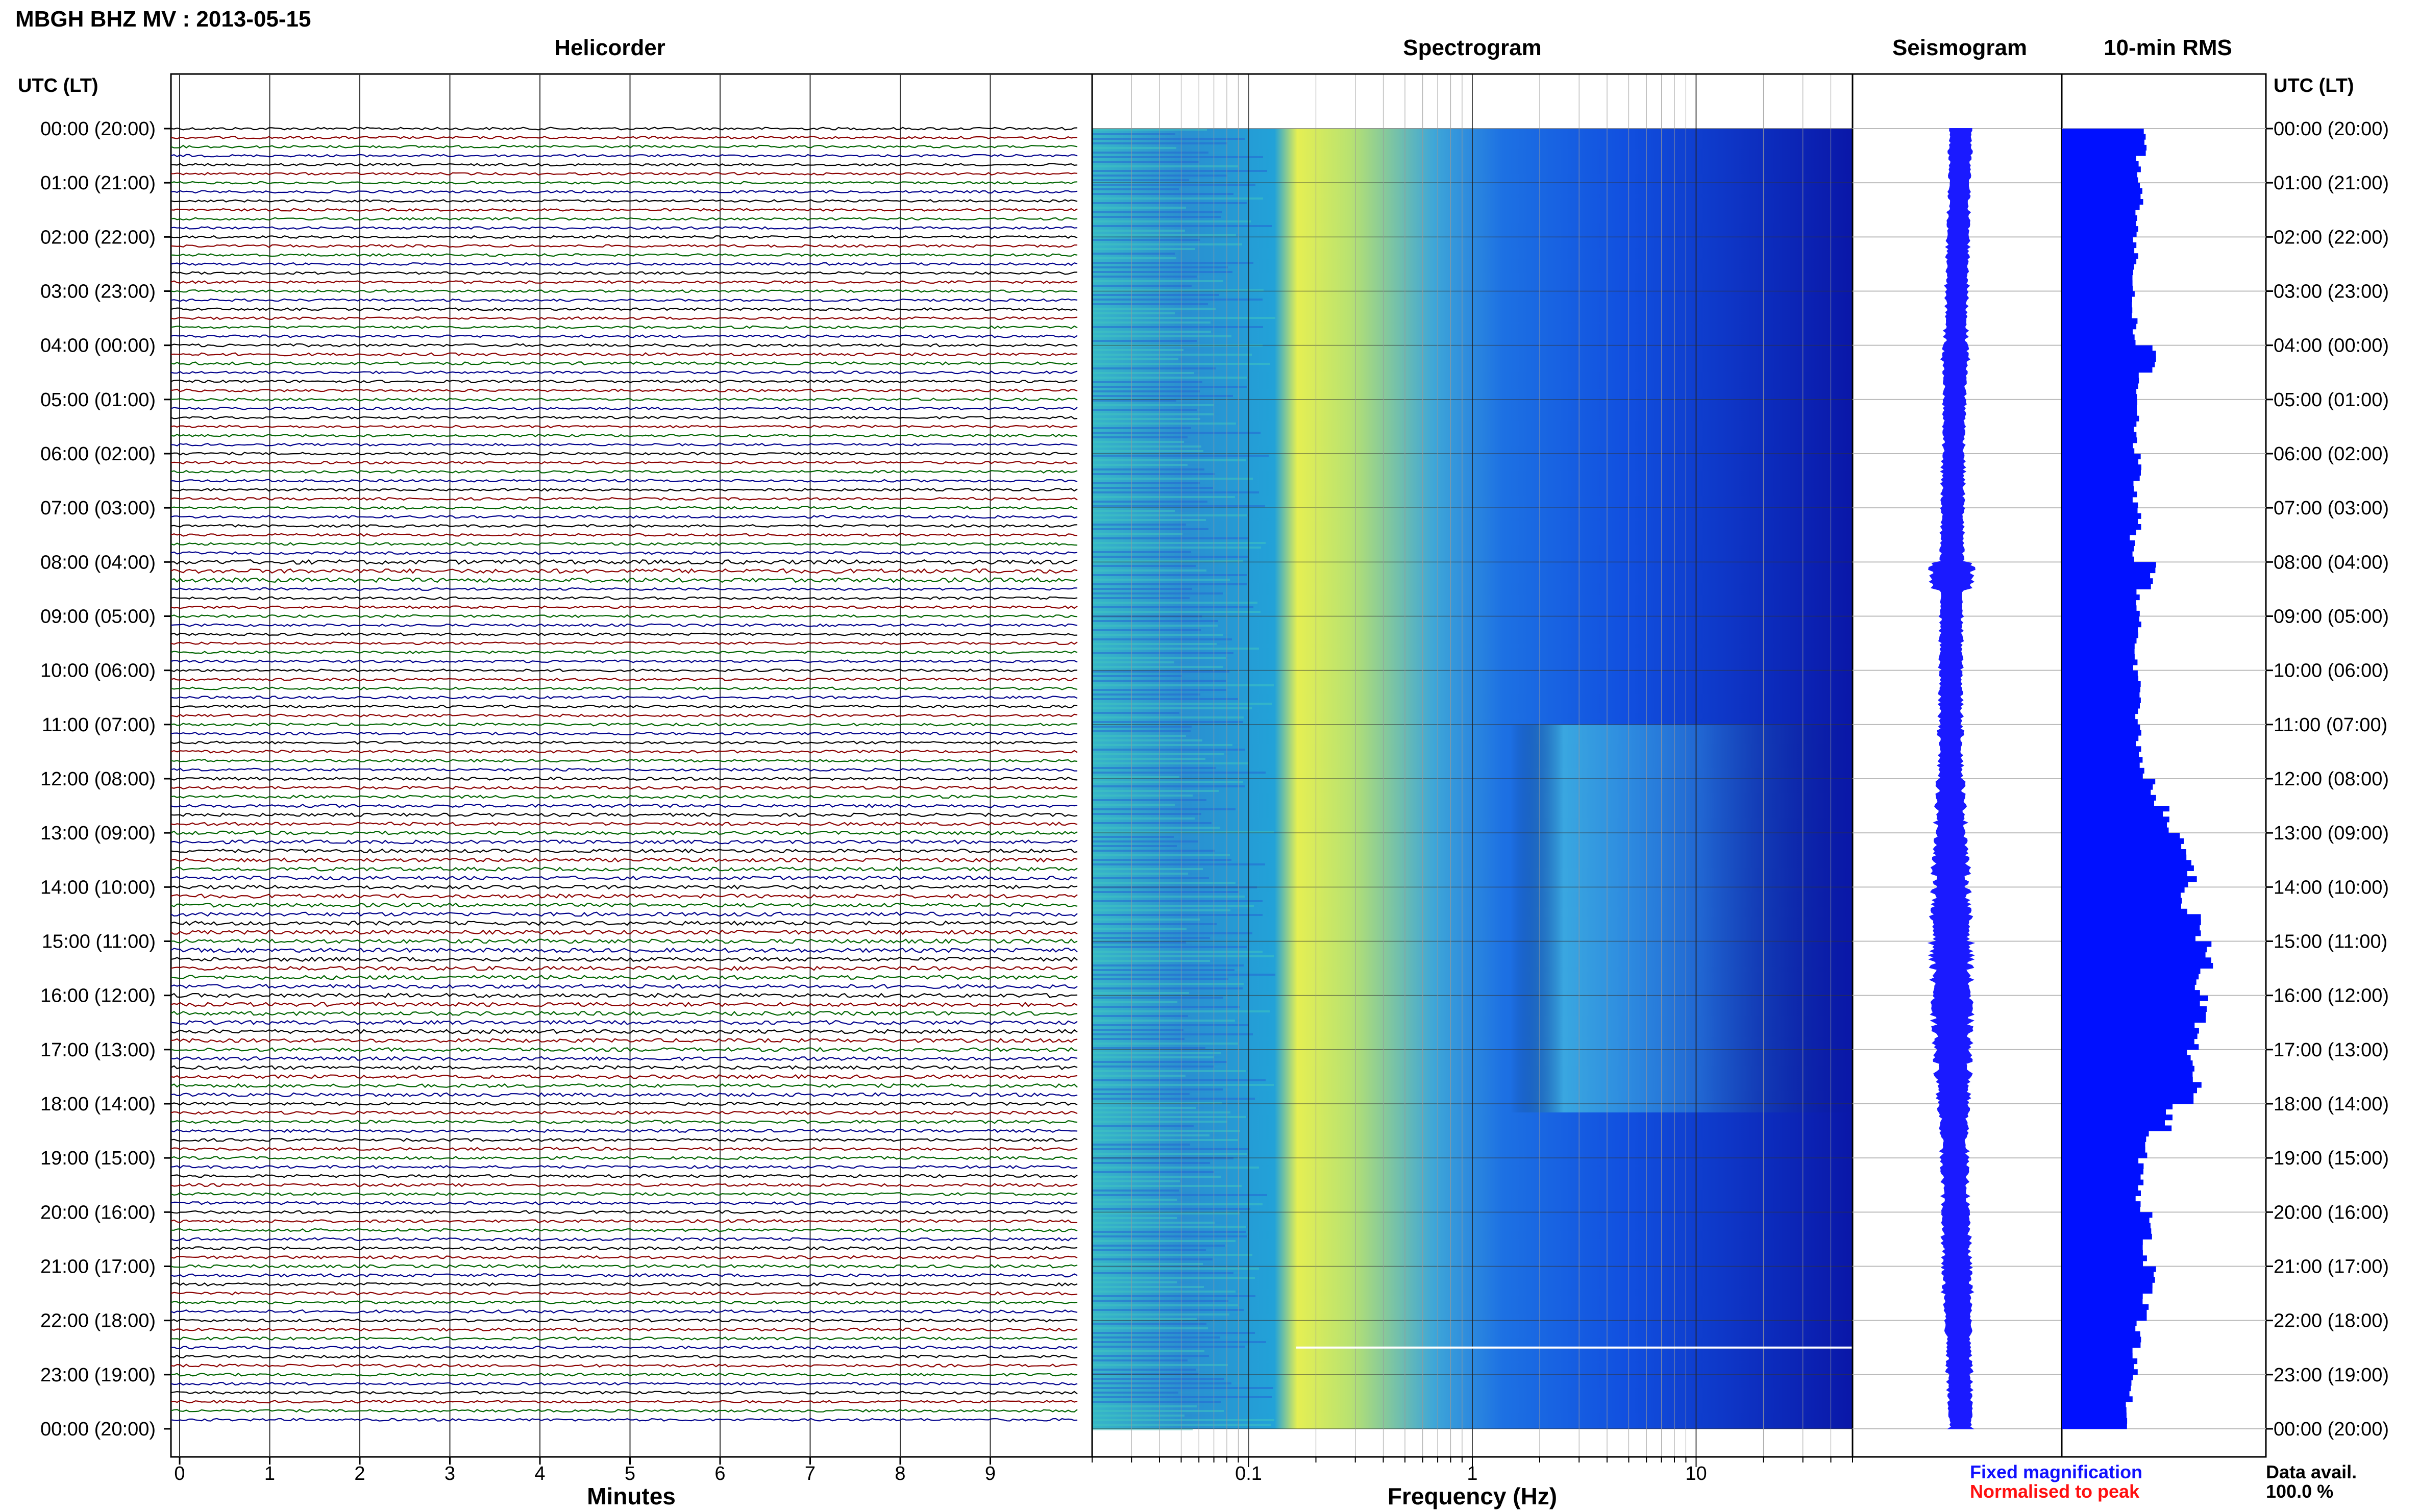 This screenshot has width=2419, height=1512. I want to click on helicorder-x-tick-label: 3, so click(450, 1473).